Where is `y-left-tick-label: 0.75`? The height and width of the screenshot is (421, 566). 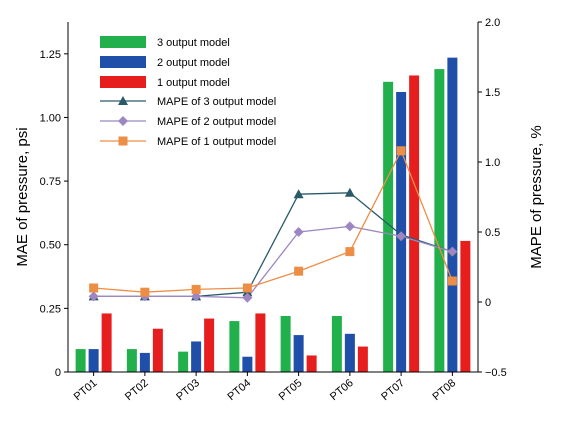
y-left-tick-label: 0.75 is located at coordinates (50, 182).